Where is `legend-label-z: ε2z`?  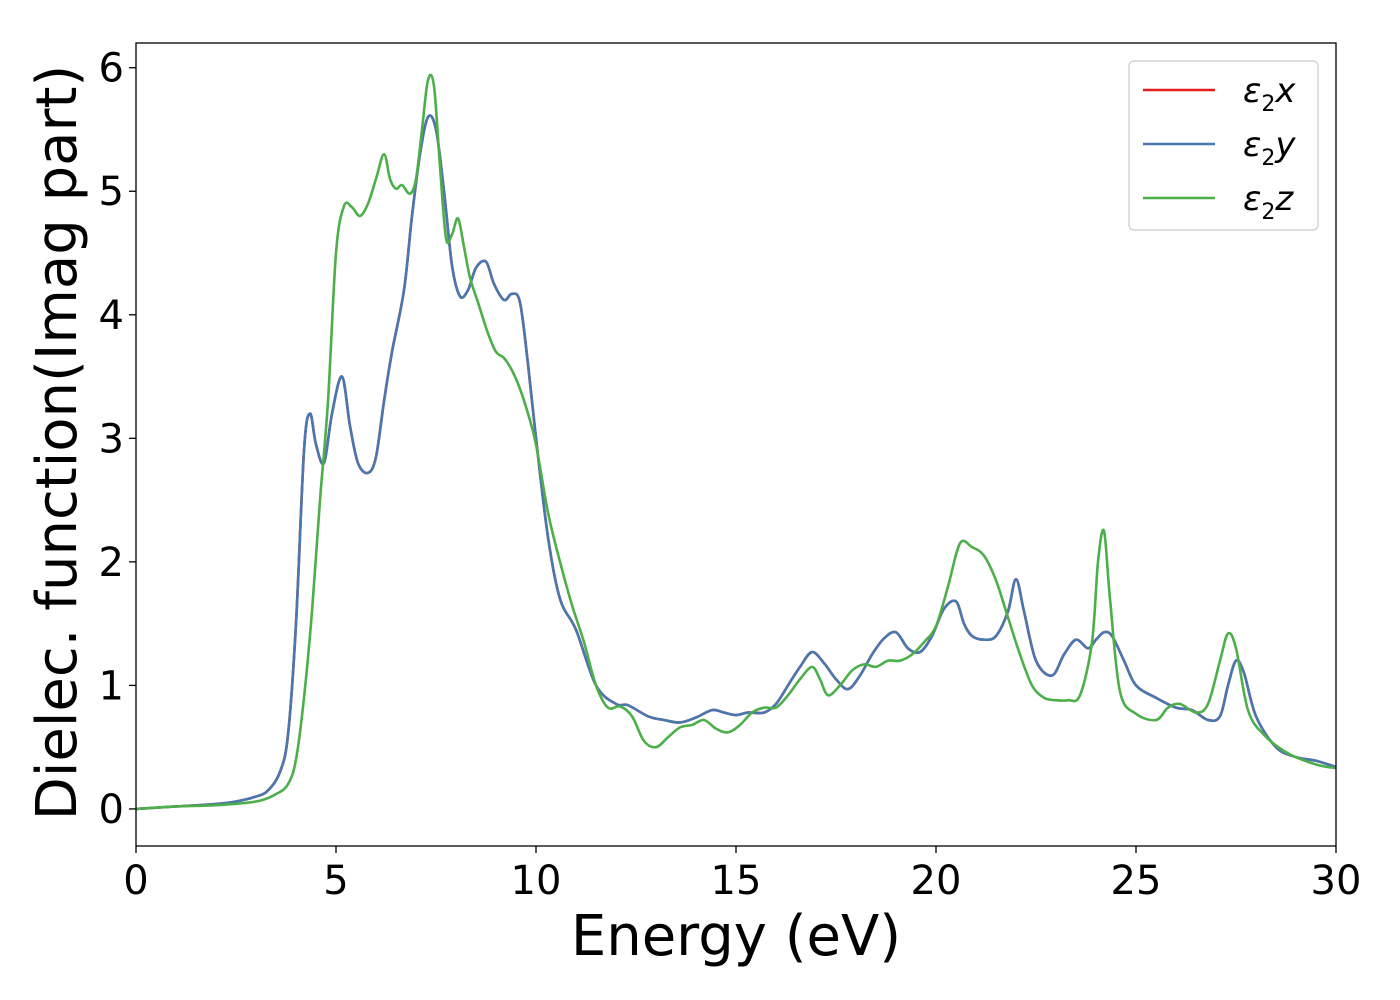
legend-label-z: ε2z is located at coordinates (1268, 202).